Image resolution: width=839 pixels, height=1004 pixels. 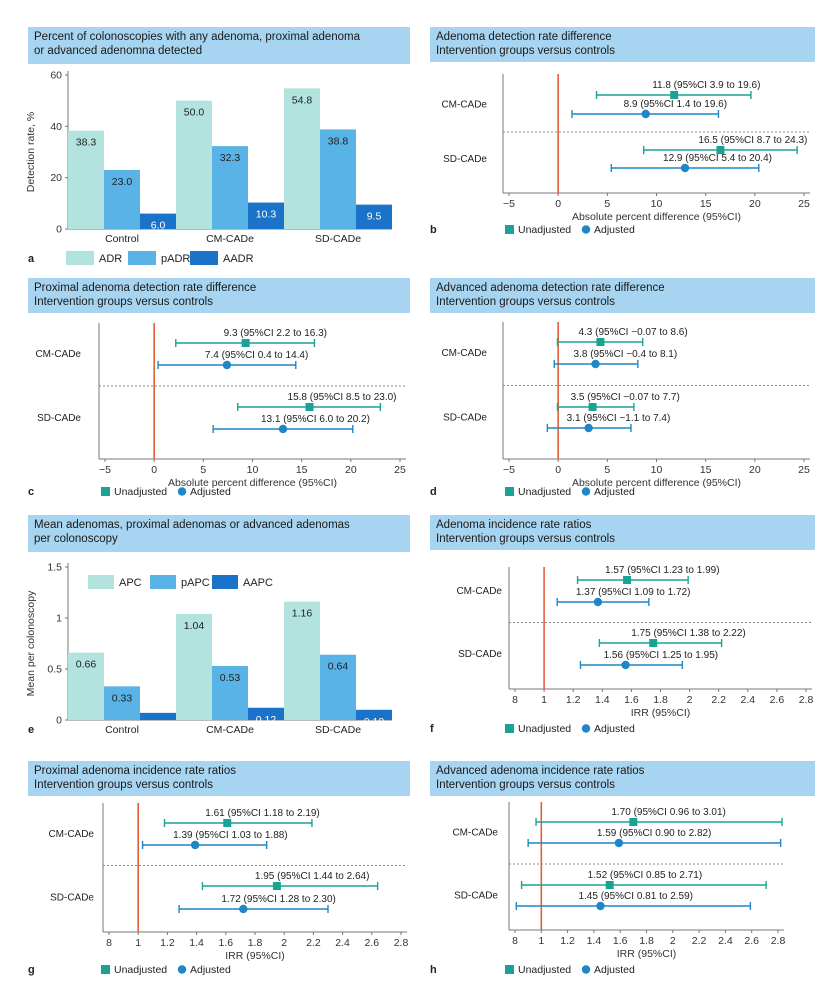 What do you see at coordinates (338, 179) in the screenshot?
I see `bar-pADR-SD-CADe` at bounding box center [338, 179].